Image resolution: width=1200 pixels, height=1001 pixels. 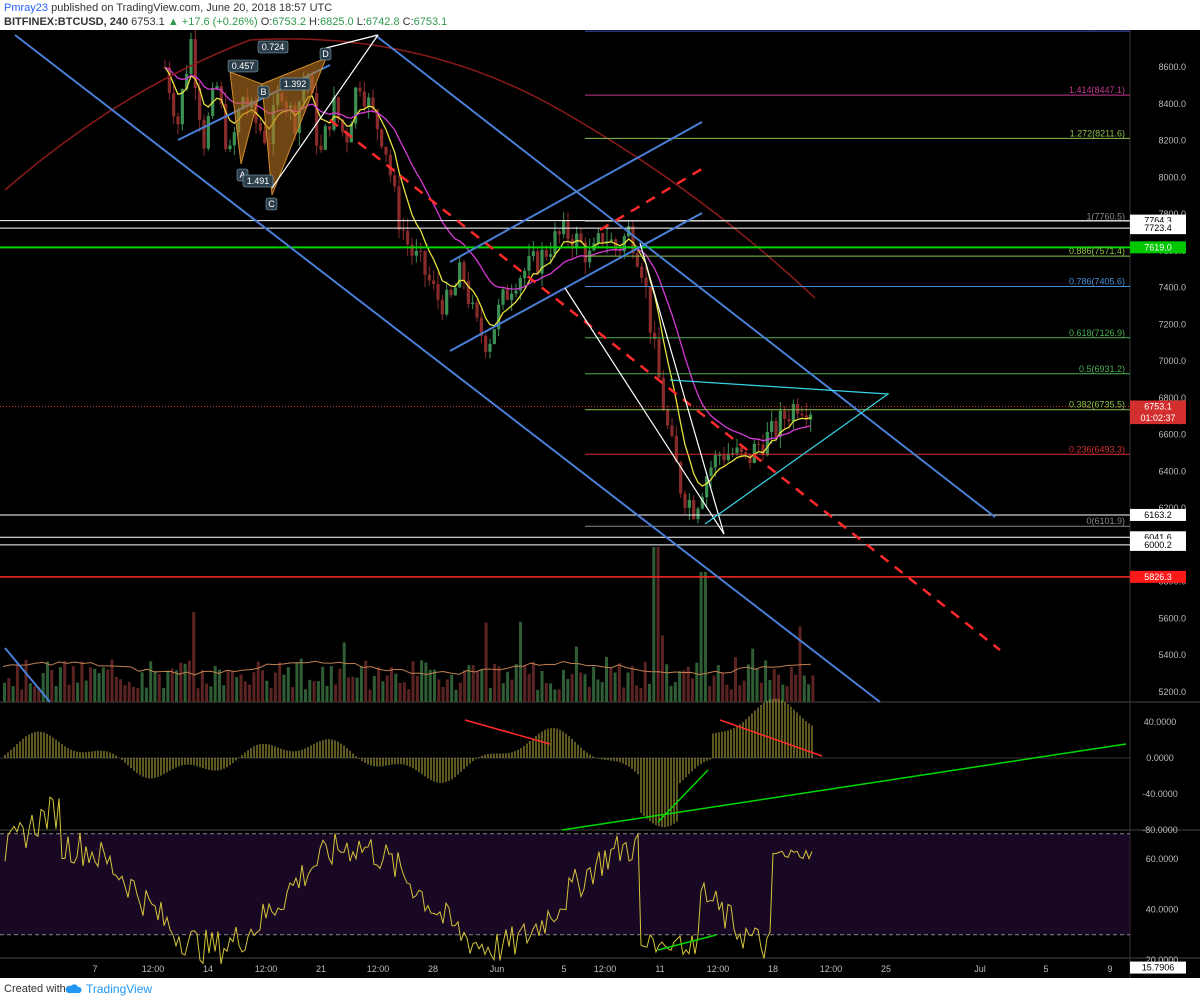 I want to click on tradingview-brand: TradingView, so click(x=119, y=989).